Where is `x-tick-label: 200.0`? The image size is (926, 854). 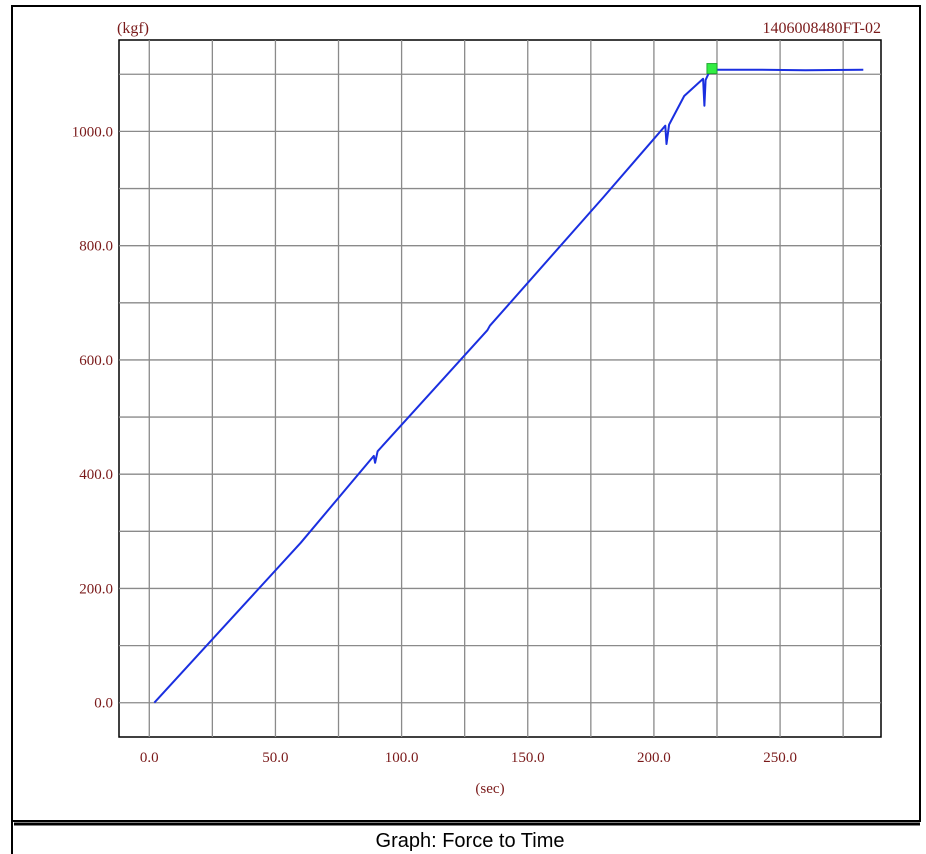
x-tick-label: 200.0 is located at coordinates (654, 758).